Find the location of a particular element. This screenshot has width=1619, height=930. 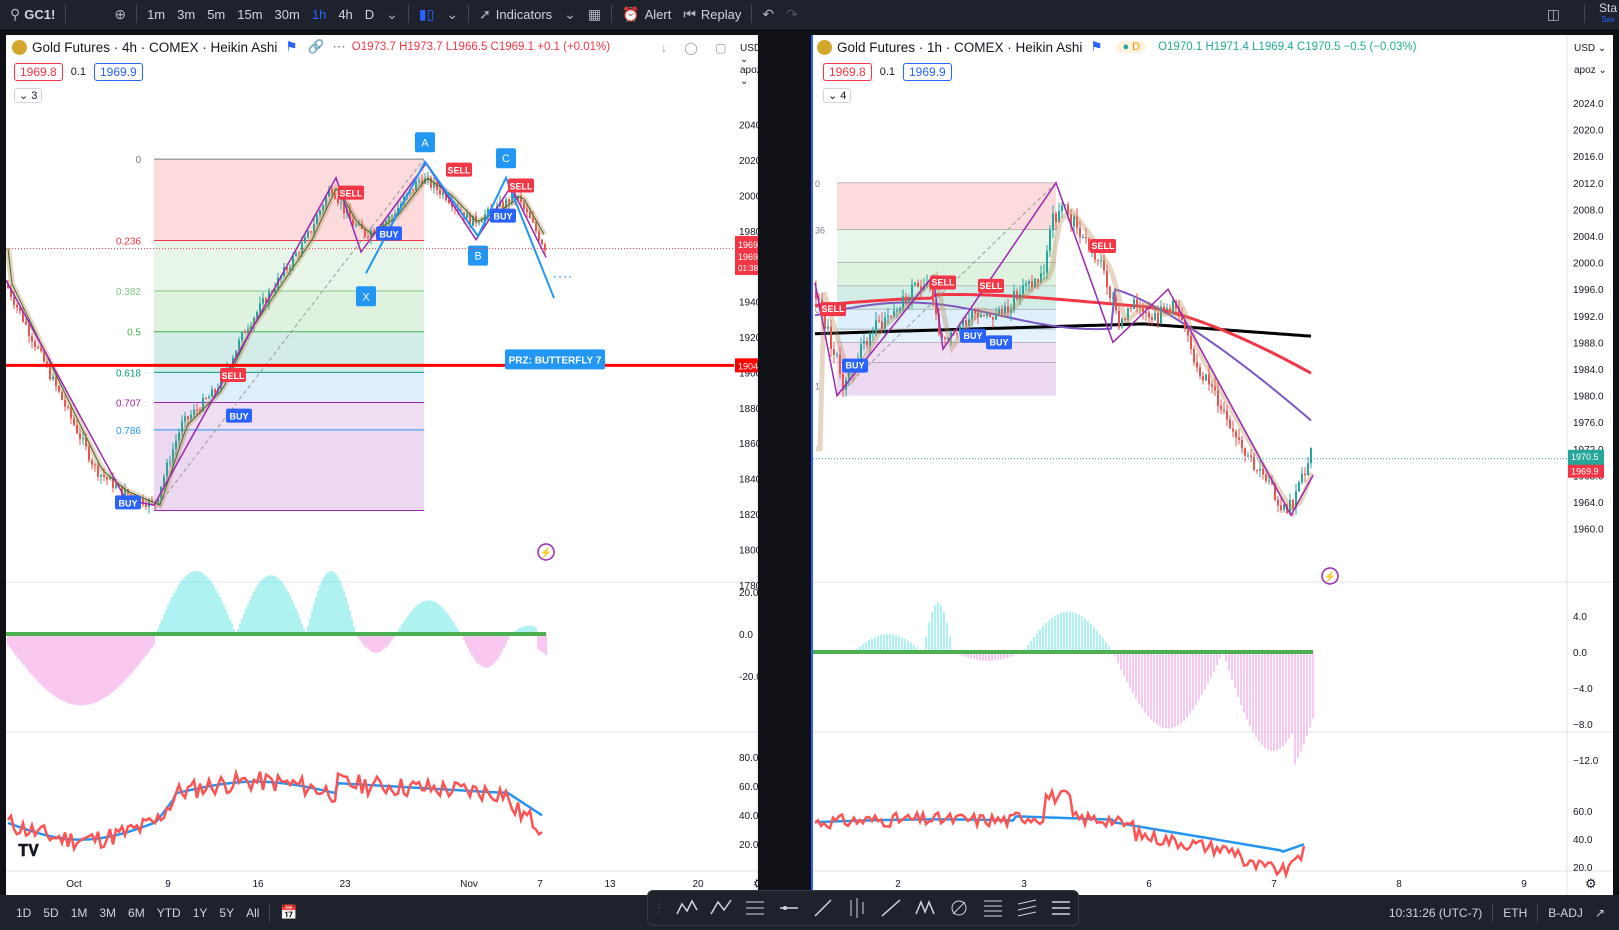

collapse-indicators-button: ⌄ 4 is located at coordinates (837, 95).